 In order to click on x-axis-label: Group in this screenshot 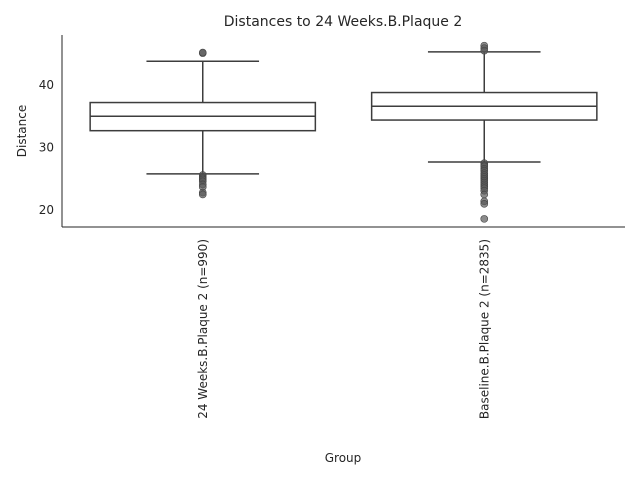, I will do `click(343, 458)`.